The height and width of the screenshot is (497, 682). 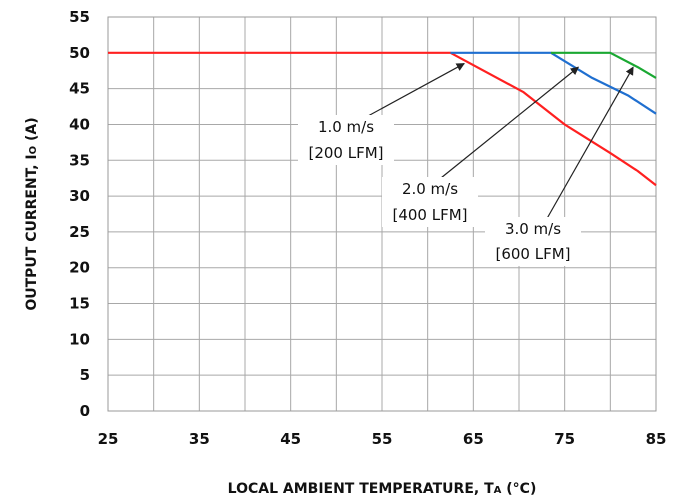 What do you see at coordinates (85, 375) in the screenshot?
I see `y-tick-label: 5` at bounding box center [85, 375].